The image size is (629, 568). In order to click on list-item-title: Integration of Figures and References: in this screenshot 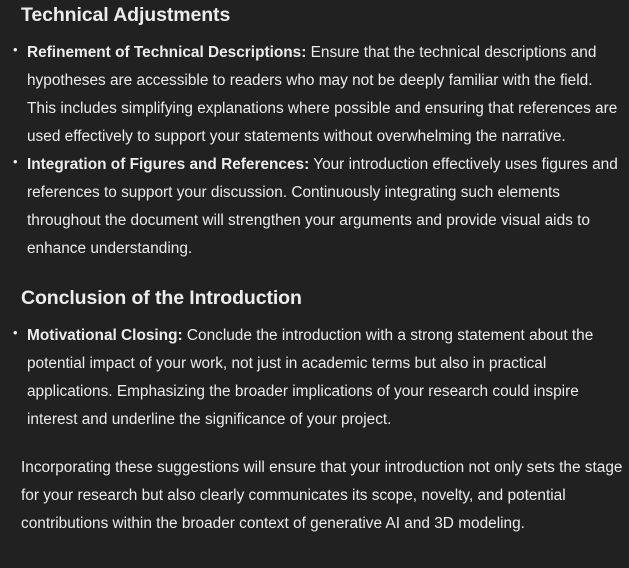, I will do `click(168, 164)`.